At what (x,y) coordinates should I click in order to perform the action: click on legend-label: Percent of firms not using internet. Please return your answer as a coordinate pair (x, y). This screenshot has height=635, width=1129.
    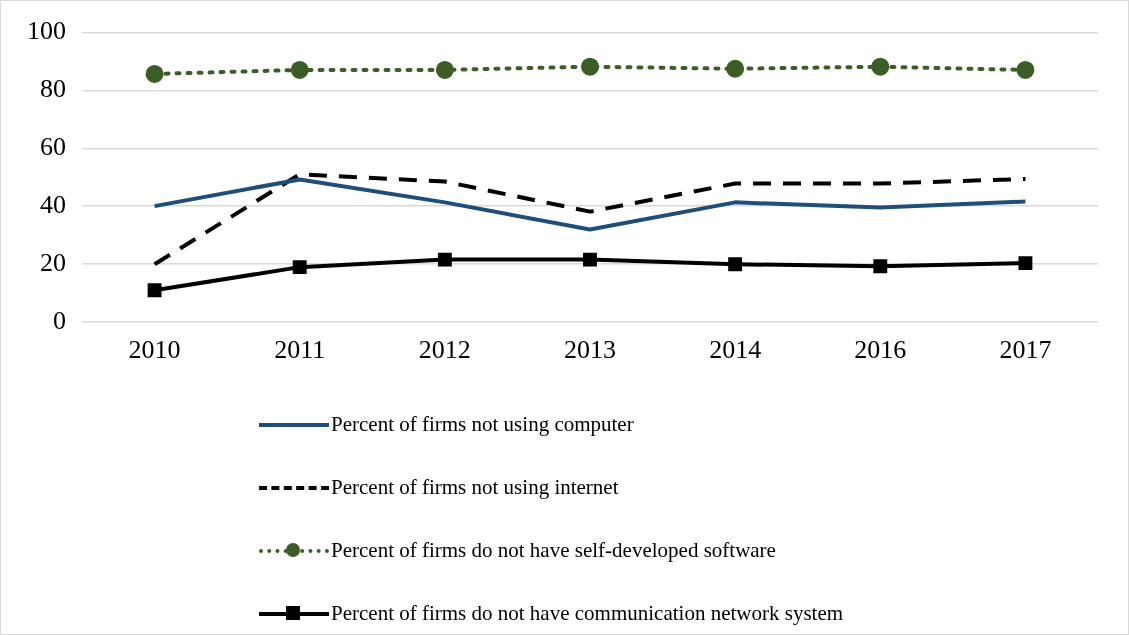
    Looking at the image, I should click on (475, 487).